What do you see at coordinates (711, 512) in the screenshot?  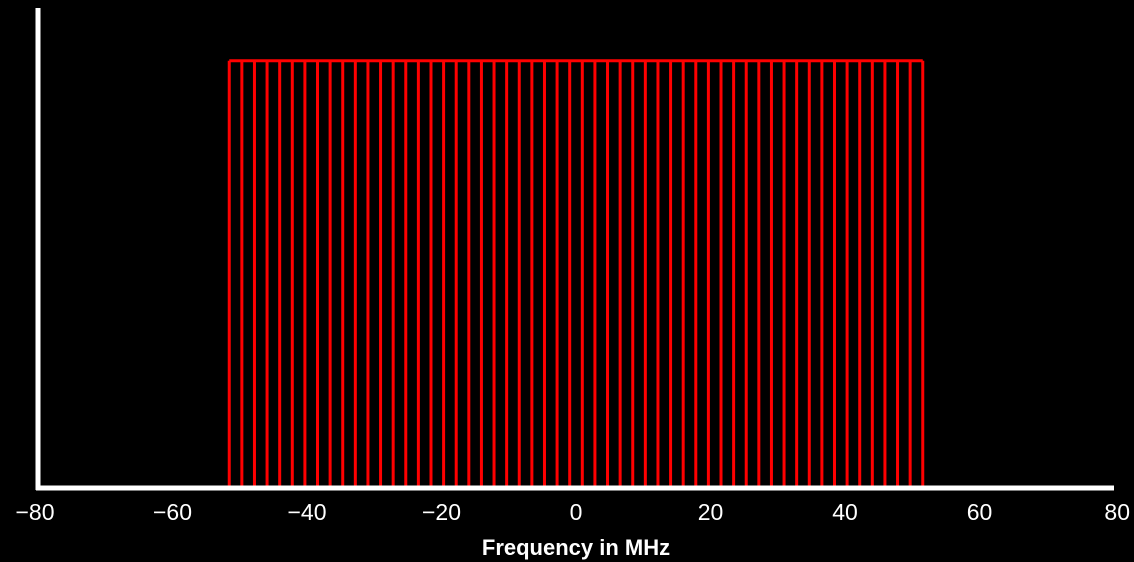 I see `x-tick-label: 20` at bounding box center [711, 512].